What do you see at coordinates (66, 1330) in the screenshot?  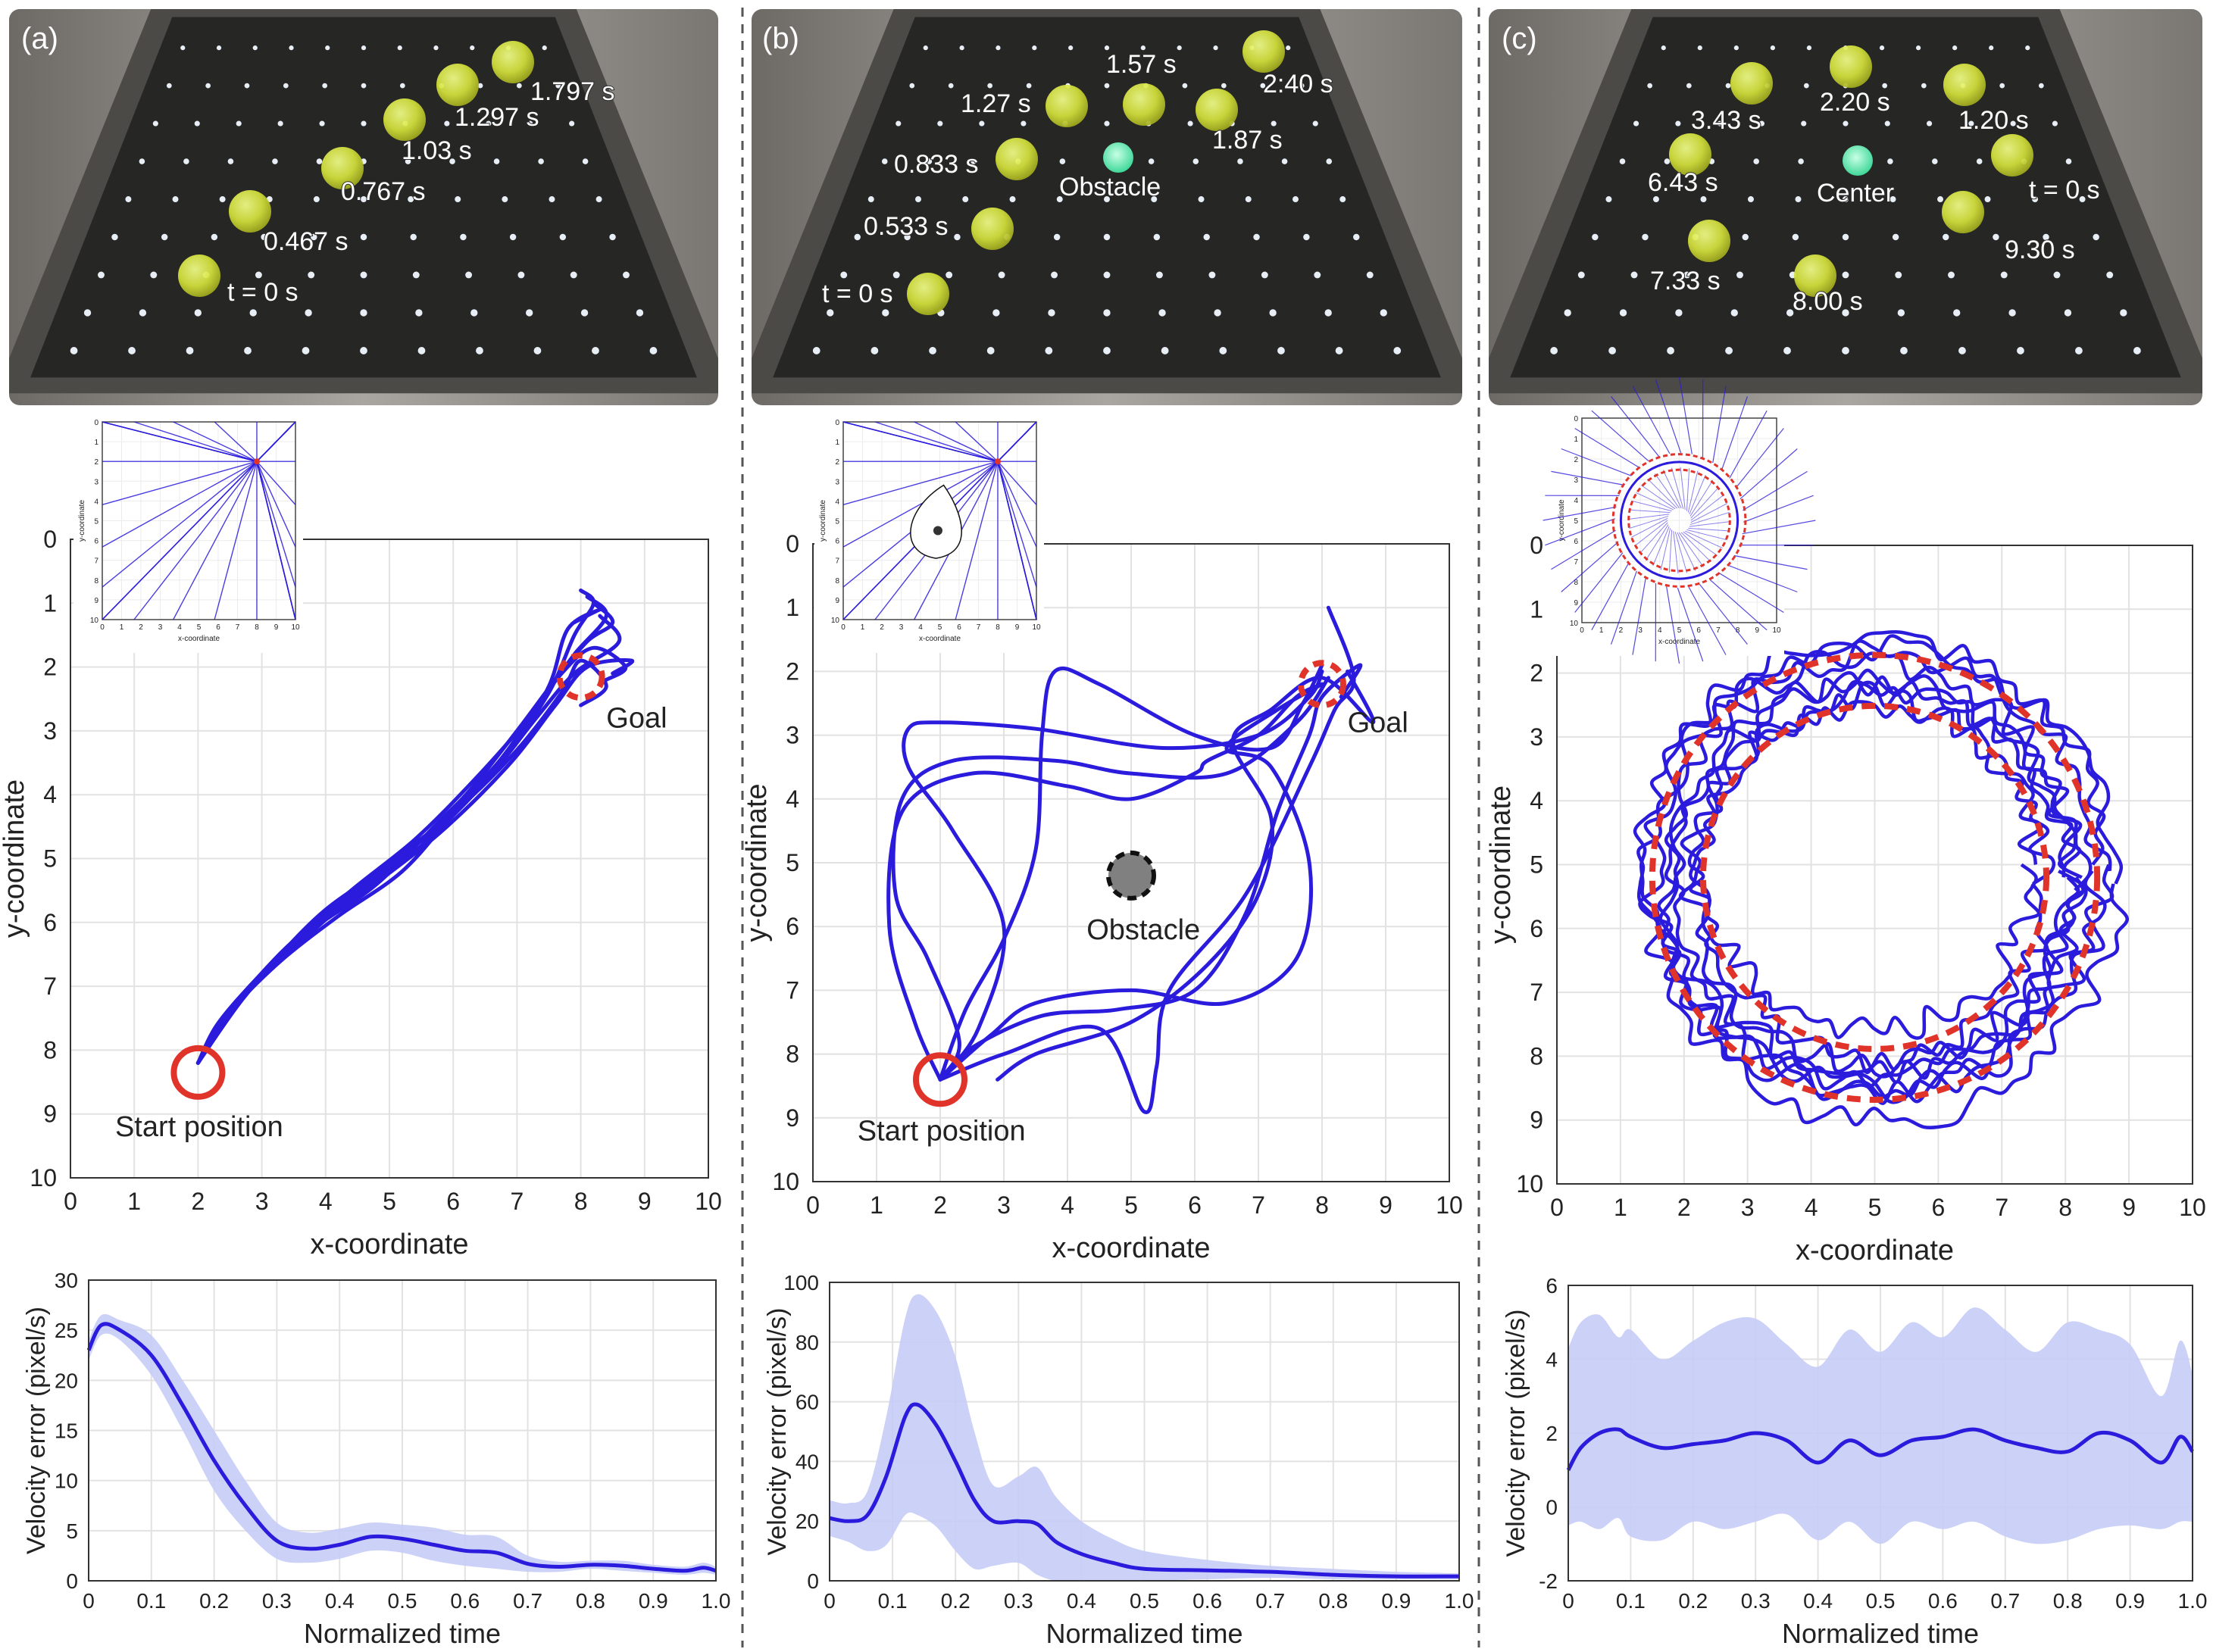 I see `vel-tick-label: 25` at bounding box center [66, 1330].